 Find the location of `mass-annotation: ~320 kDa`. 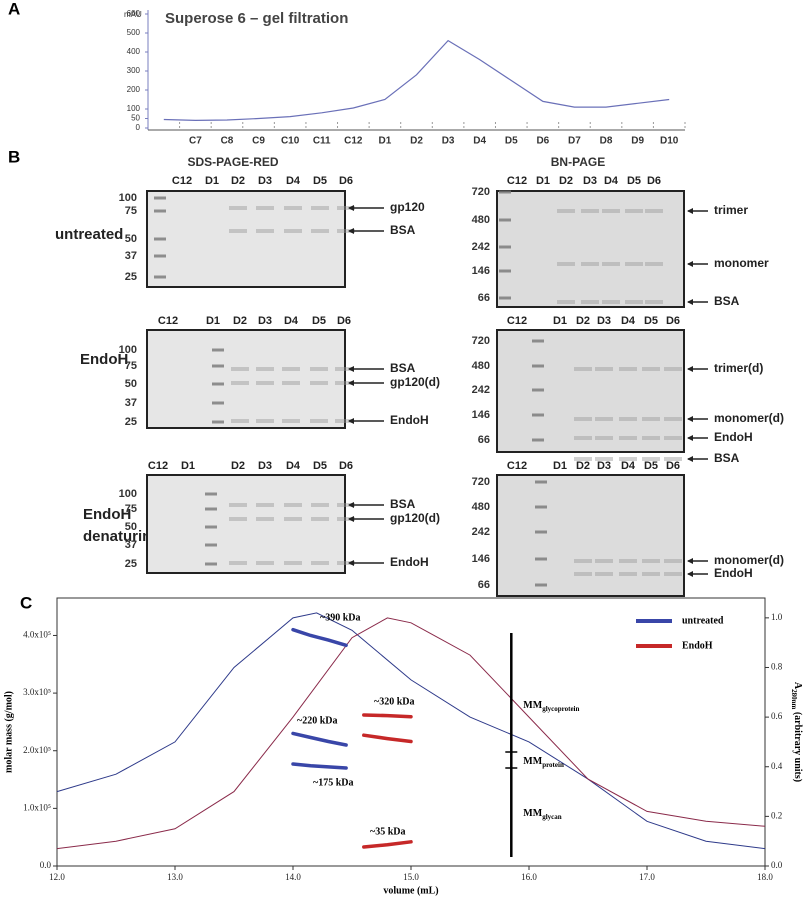

mass-annotation: ~320 kDa is located at coordinates (394, 701).